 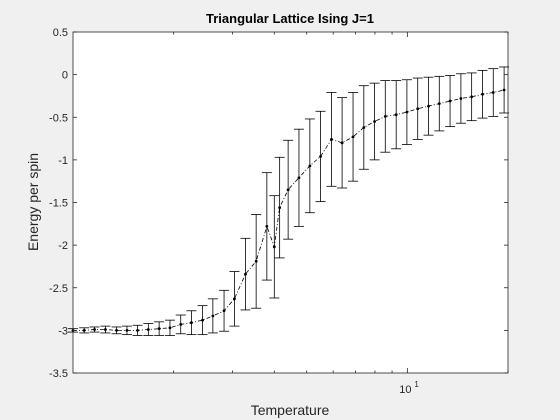 What do you see at coordinates (58, 374) in the screenshot?
I see `y-tick-label: -3.5` at bounding box center [58, 374].